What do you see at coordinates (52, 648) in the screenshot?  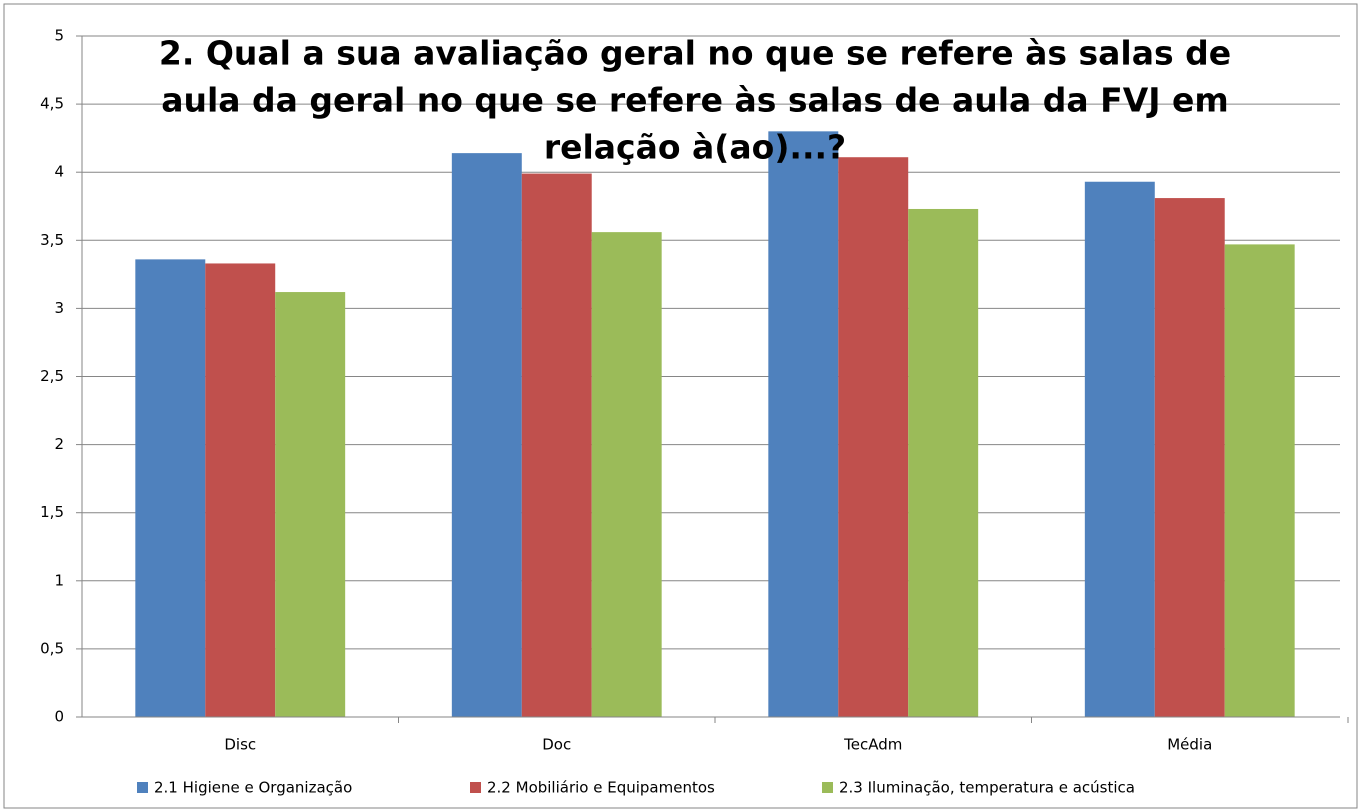 I see `y-tick-label: 0,5` at bounding box center [52, 648].